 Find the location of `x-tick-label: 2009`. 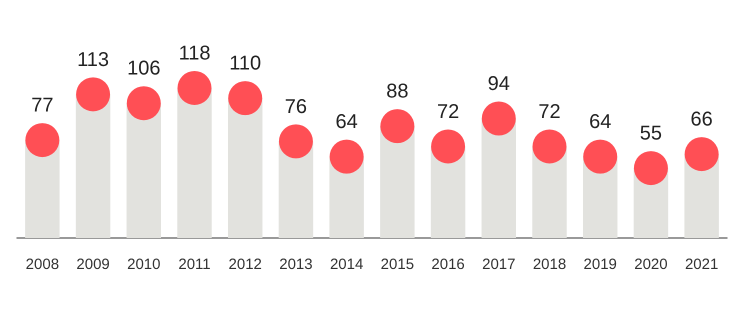

x-tick-label: 2009 is located at coordinates (93, 265).